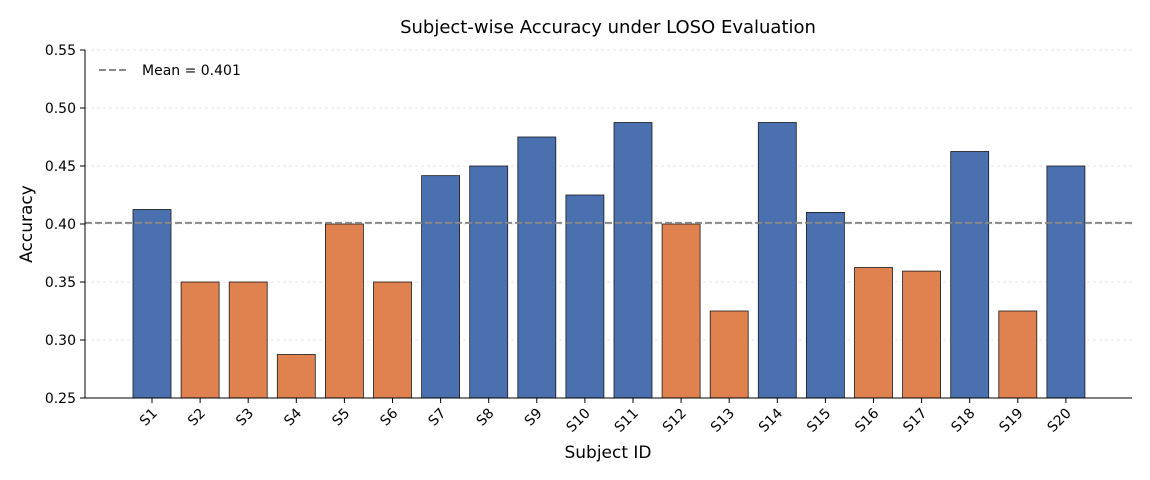  I want to click on bar-s3, so click(248, 340).